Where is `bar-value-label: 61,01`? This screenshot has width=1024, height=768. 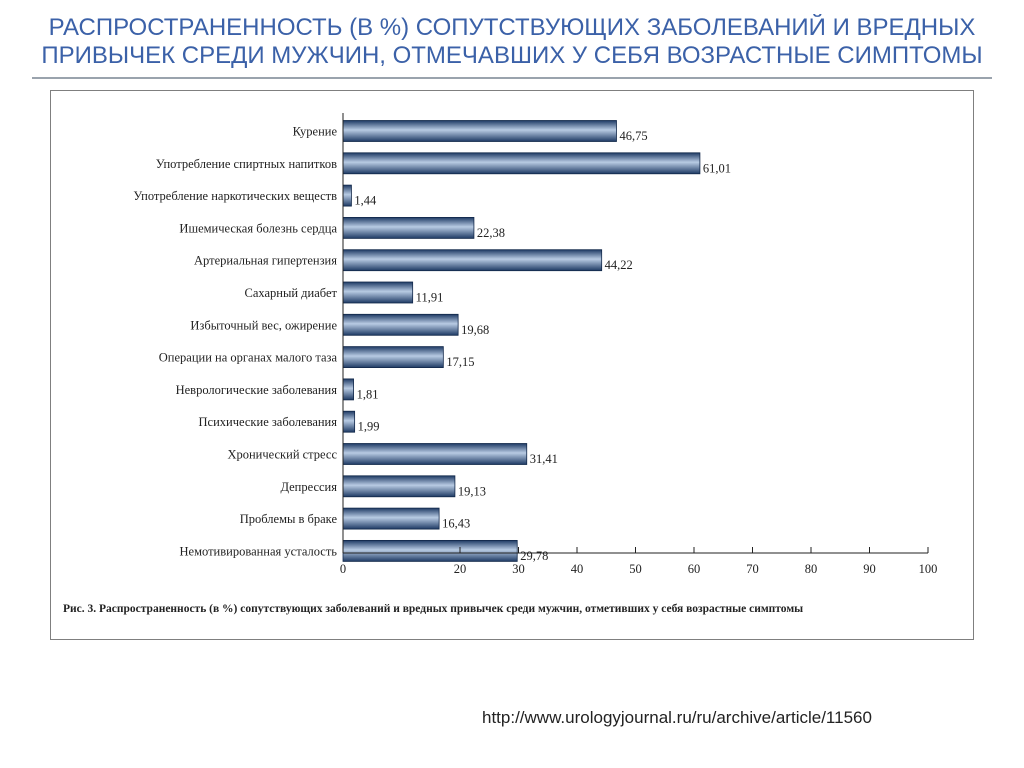
bar-value-label: 61,01 is located at coordinates (717, 168).